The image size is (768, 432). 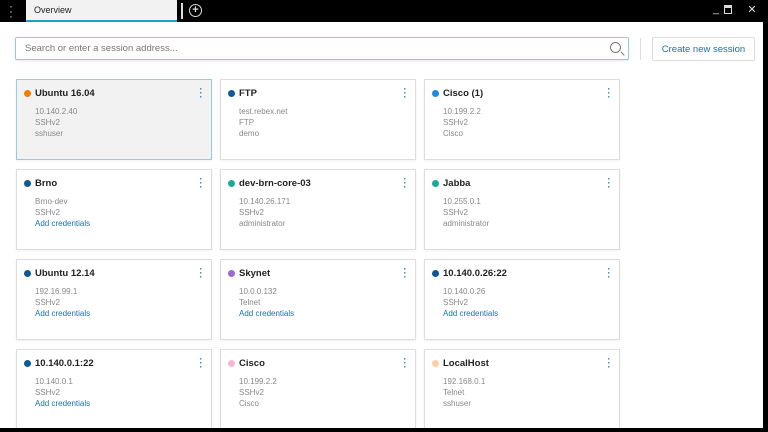 What do you see at coordinates (318, 388) in the screenshot?
I see `session-card: Cisco · · · 10.199.2.2 SSHv2 Cisco` at bounding box center [318, 388].